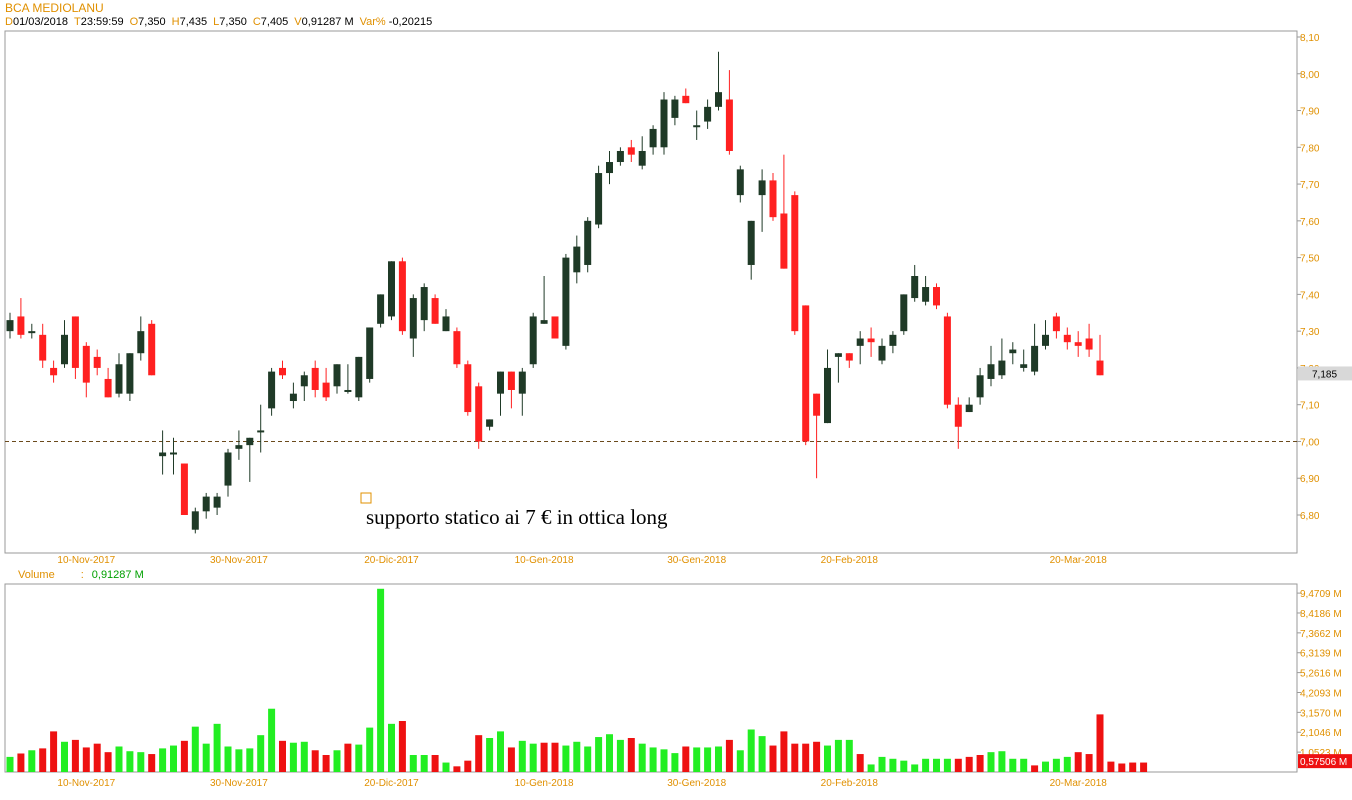  Describe the element at coordinates (850, 560) in the screenshot. I see `date-label-price: 20-Feb-2018` at that location.